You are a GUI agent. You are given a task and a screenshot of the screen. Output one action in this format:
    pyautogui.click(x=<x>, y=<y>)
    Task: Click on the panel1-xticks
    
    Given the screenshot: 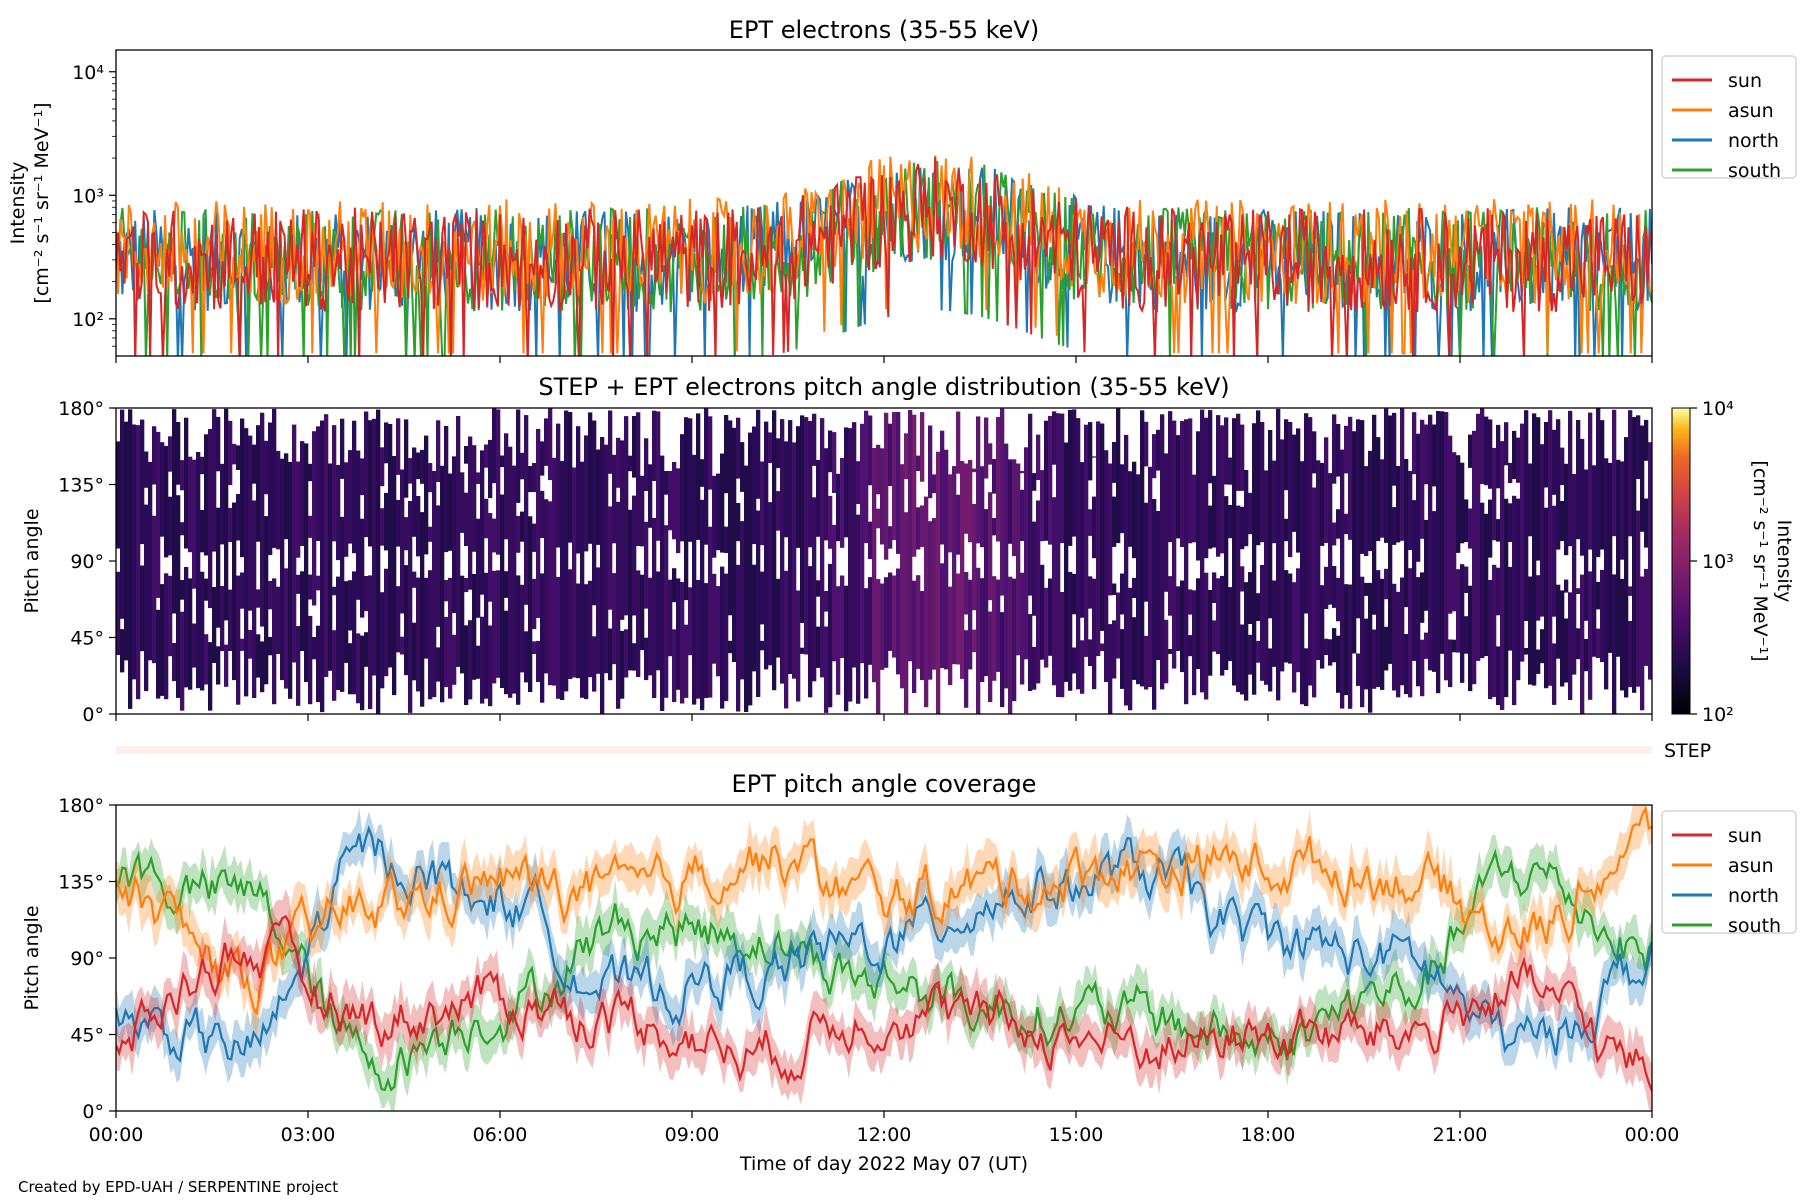 What is the action you would take?
    pyautogui.click(x=884, y=359)
    